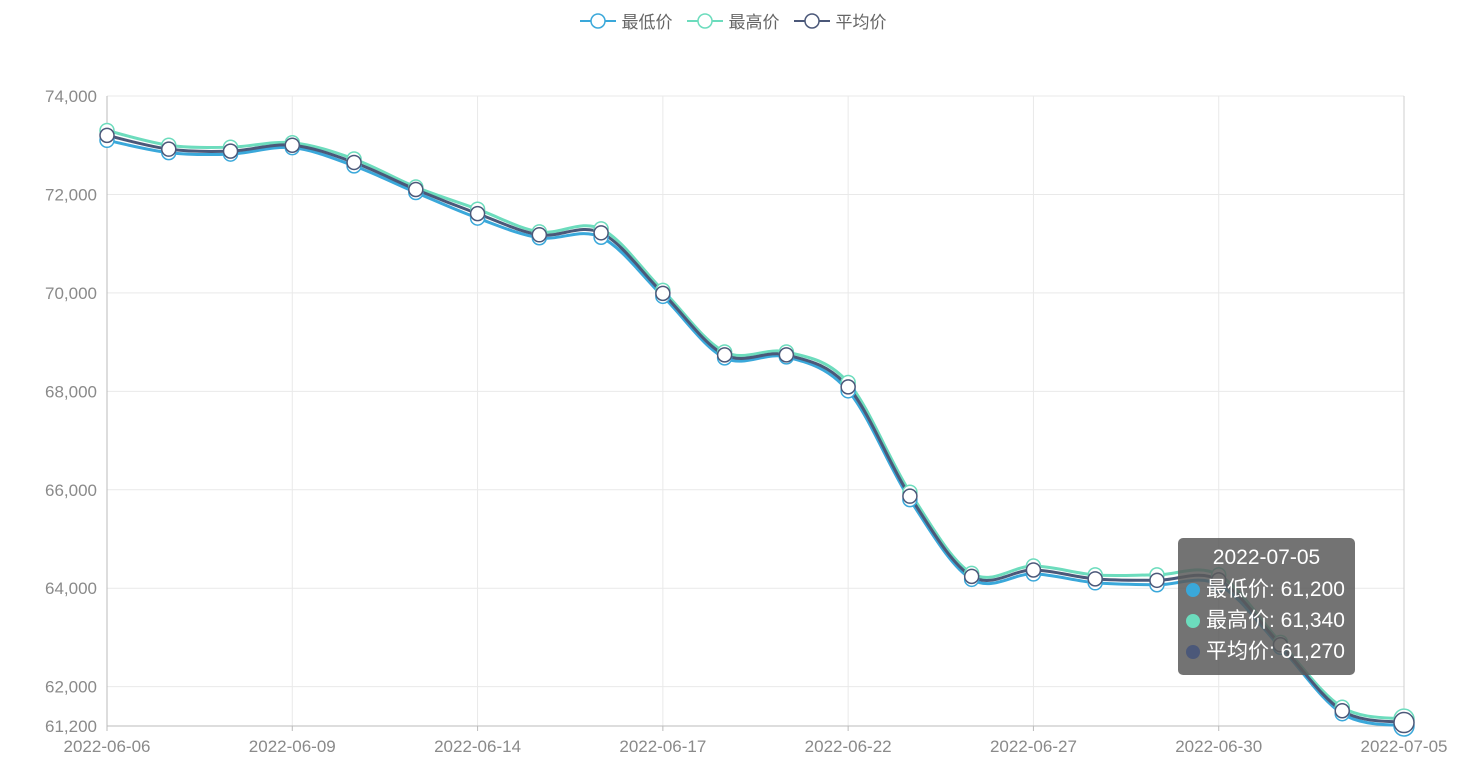  I want to click on tooltip-avg-dot, so click(1193, 651).